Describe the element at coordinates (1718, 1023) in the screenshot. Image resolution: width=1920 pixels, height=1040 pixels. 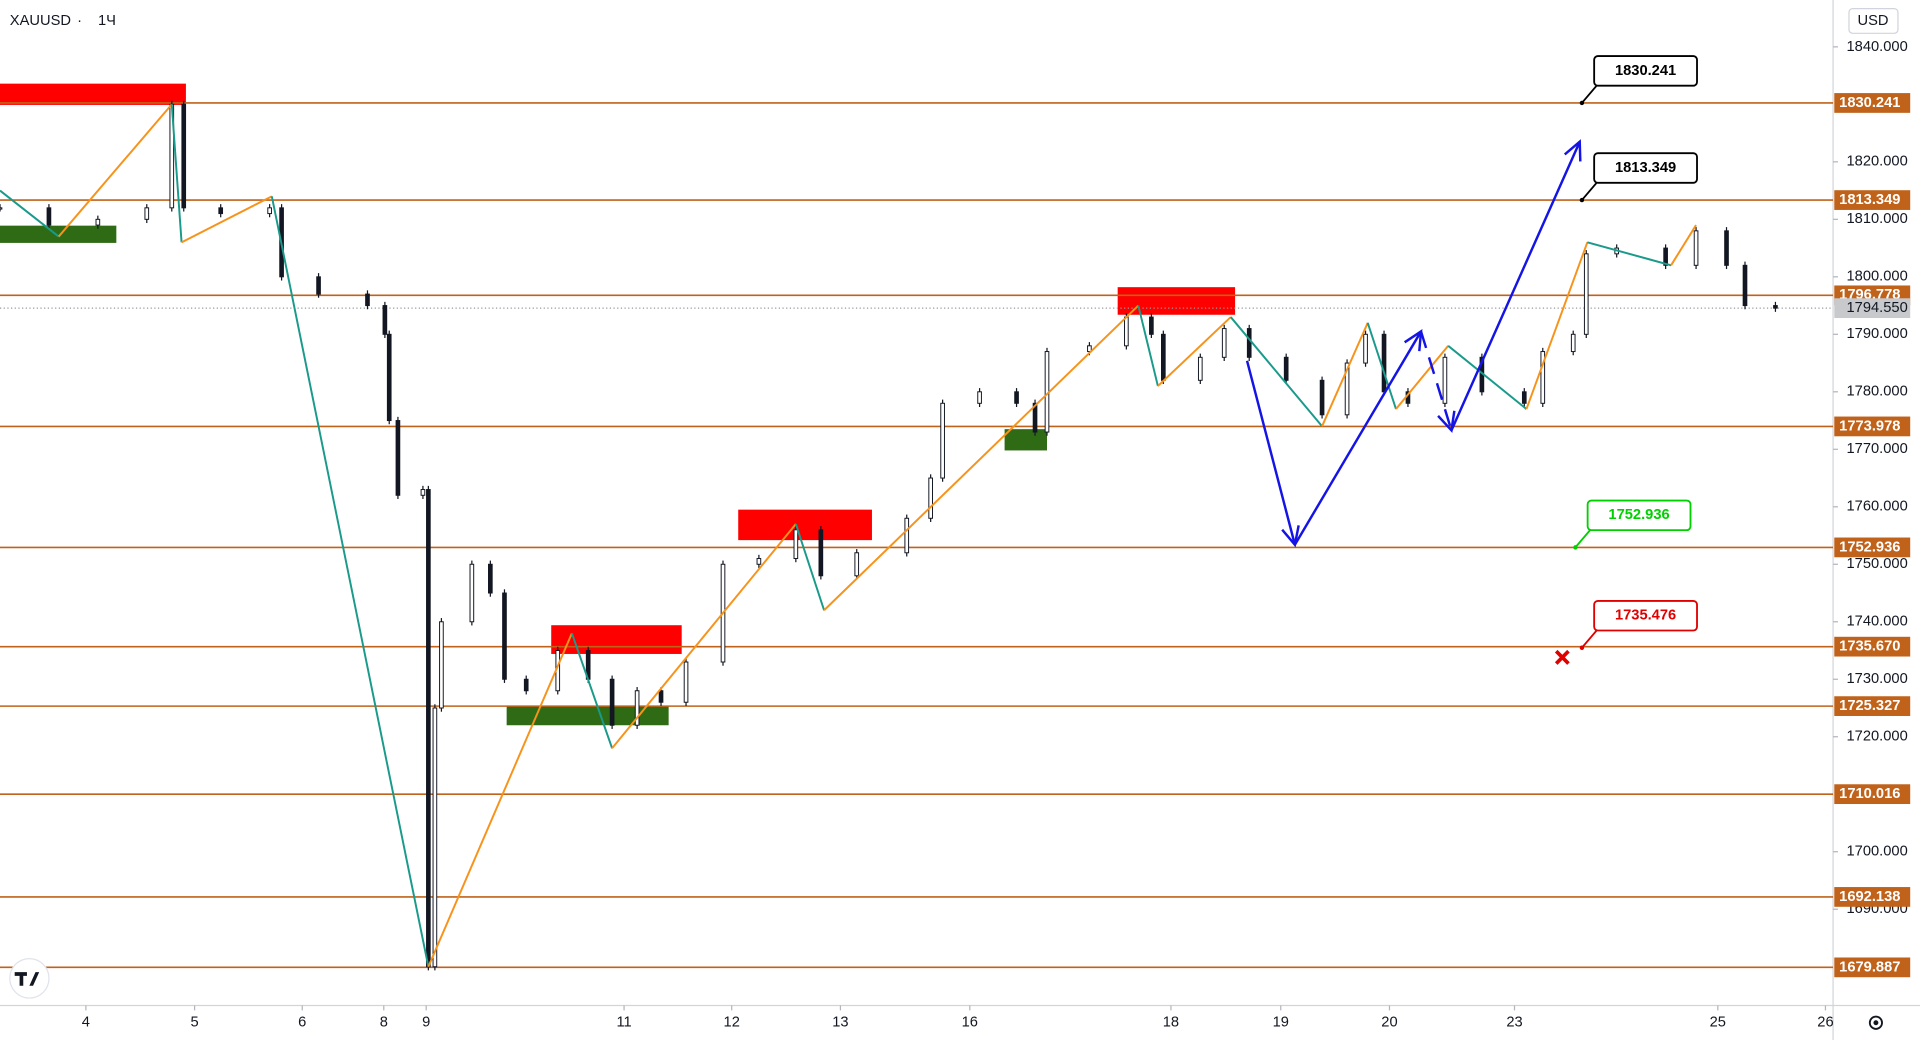
I see `x-tick-label: 25` at that location.